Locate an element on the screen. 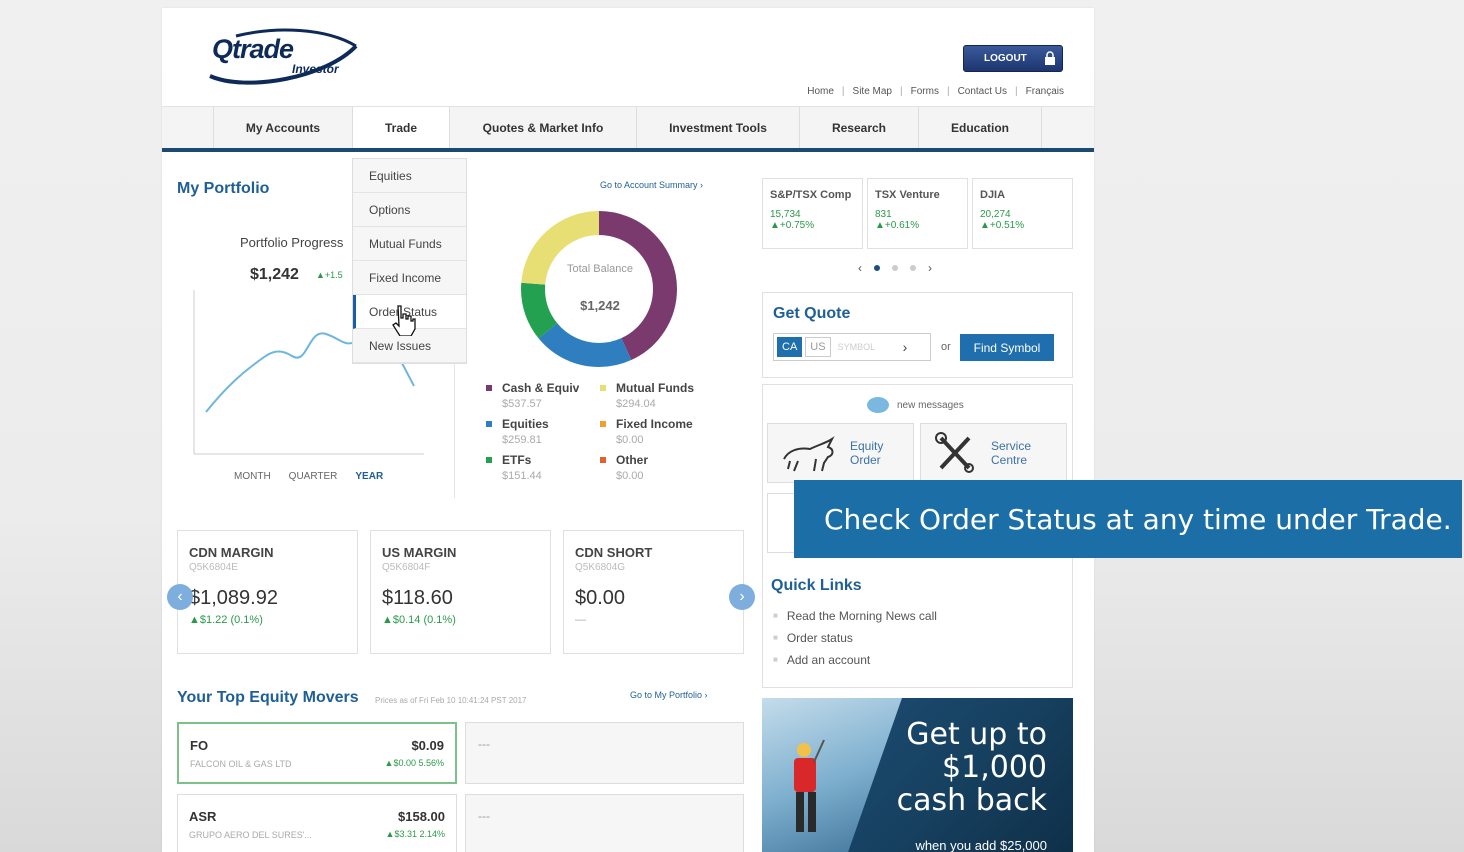 This screenshot has height=852, width=1464. link-site-map: Site Map is located at coordinates (872, 91).